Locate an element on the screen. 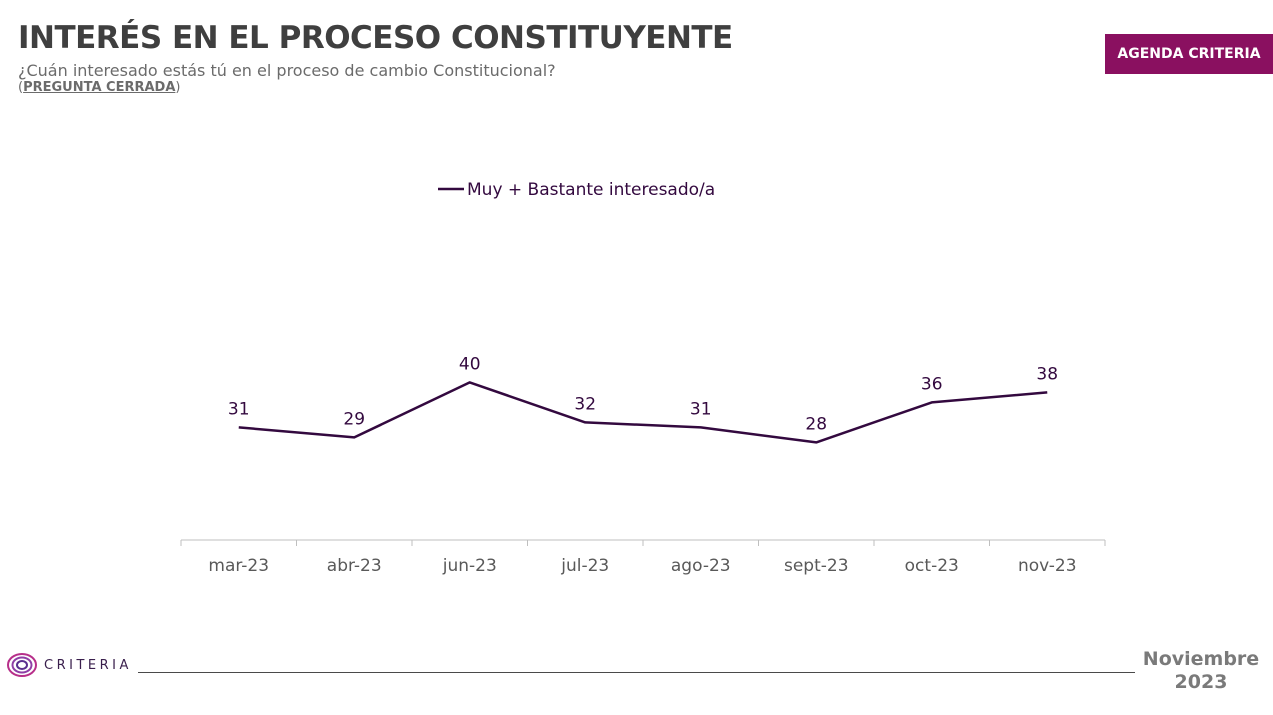  spiral-logo-icon is located at coordinates (22, 665).